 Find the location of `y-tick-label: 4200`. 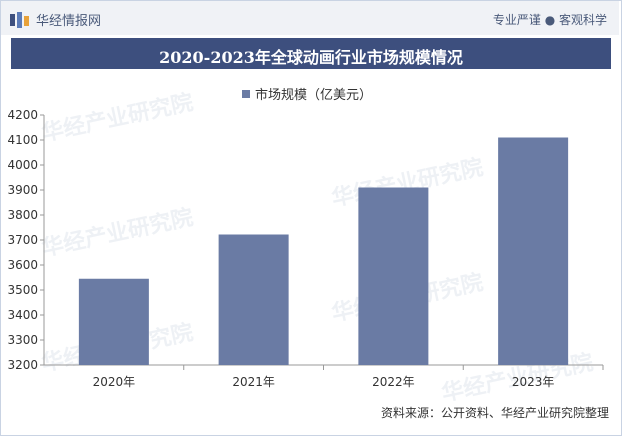

y-tick-label: 4200 is located at coordinates (22, 115).